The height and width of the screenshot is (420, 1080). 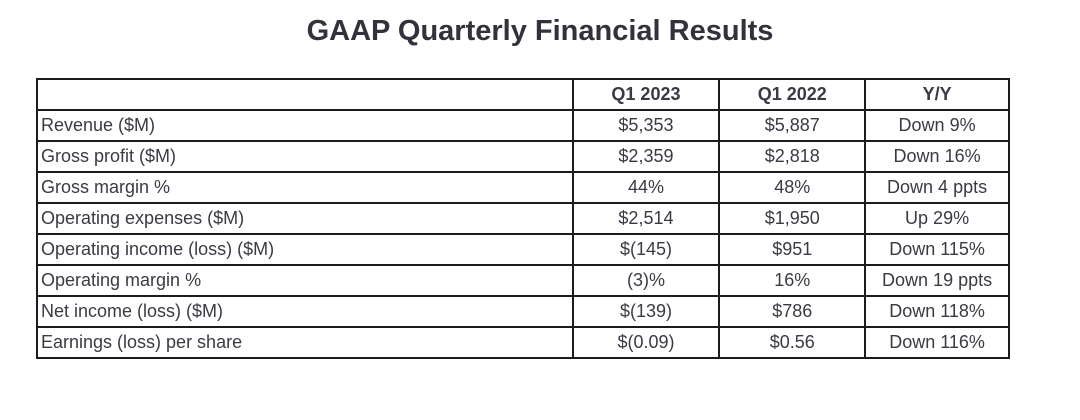 I want to click on column-header-q1-2022: Q1 2022, so click(x=792, y=94).